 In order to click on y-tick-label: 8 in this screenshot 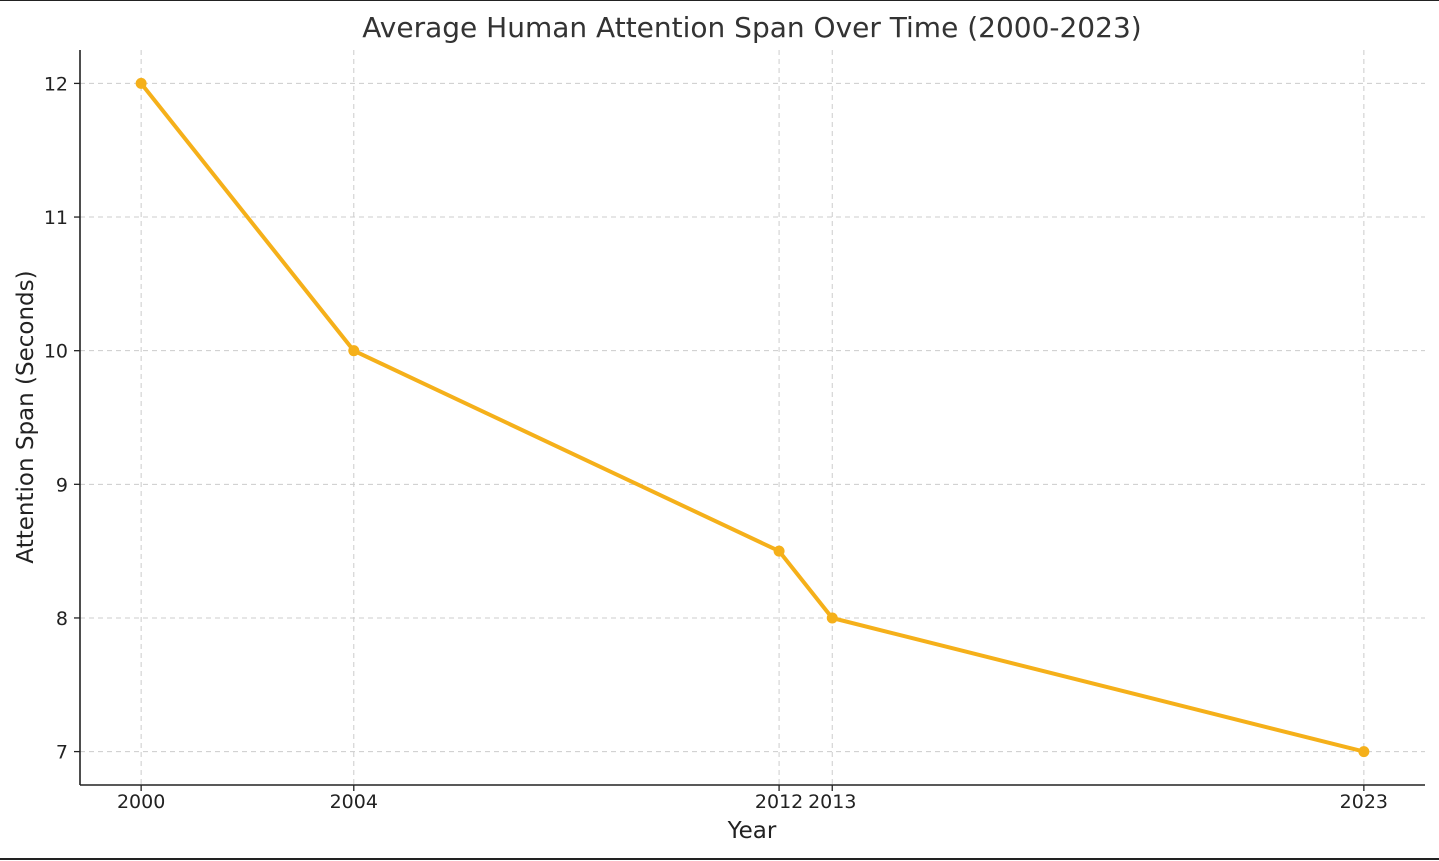, I will do `click(62, 619)`.